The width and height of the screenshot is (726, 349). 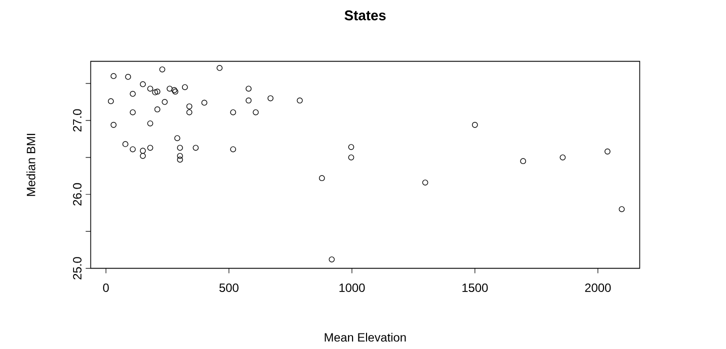 I want to click on x-tick-label: 0, so click(x=106, y=288).